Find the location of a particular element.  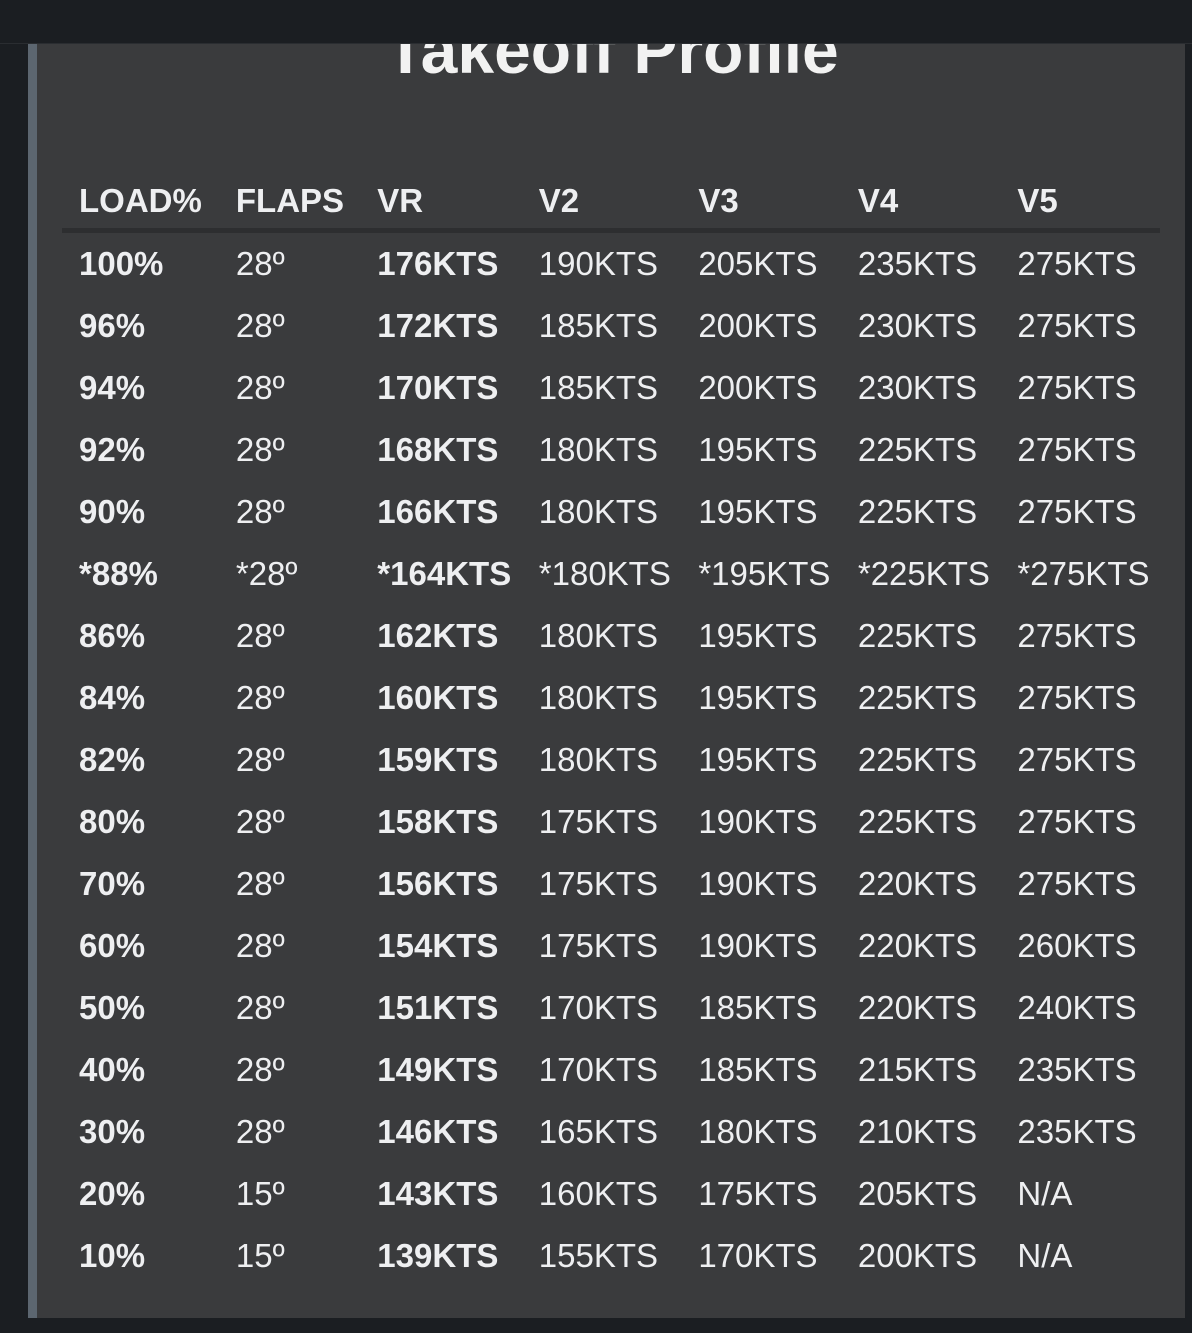

table-cell: 50% is located at coordinates (112, 1007).